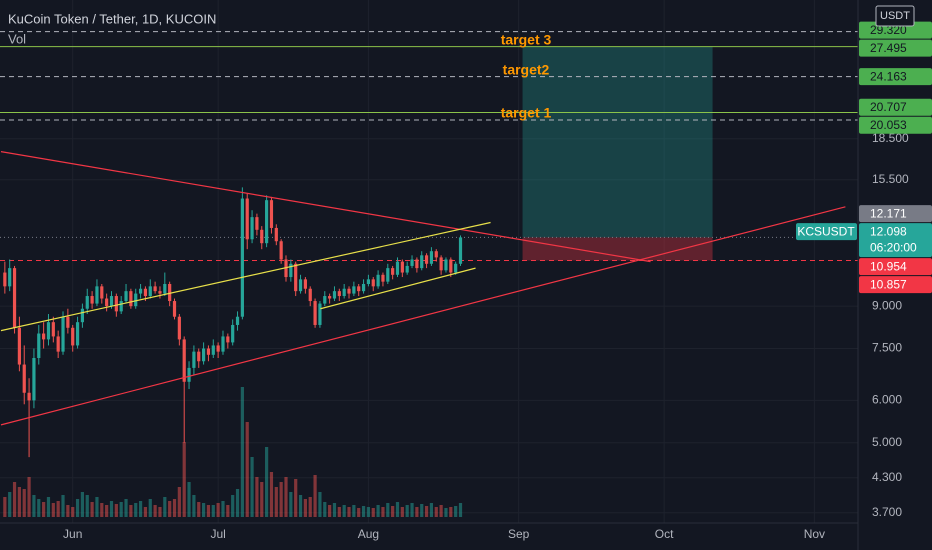  I want to click on countdown: 06:20:00, so click(893, 247).